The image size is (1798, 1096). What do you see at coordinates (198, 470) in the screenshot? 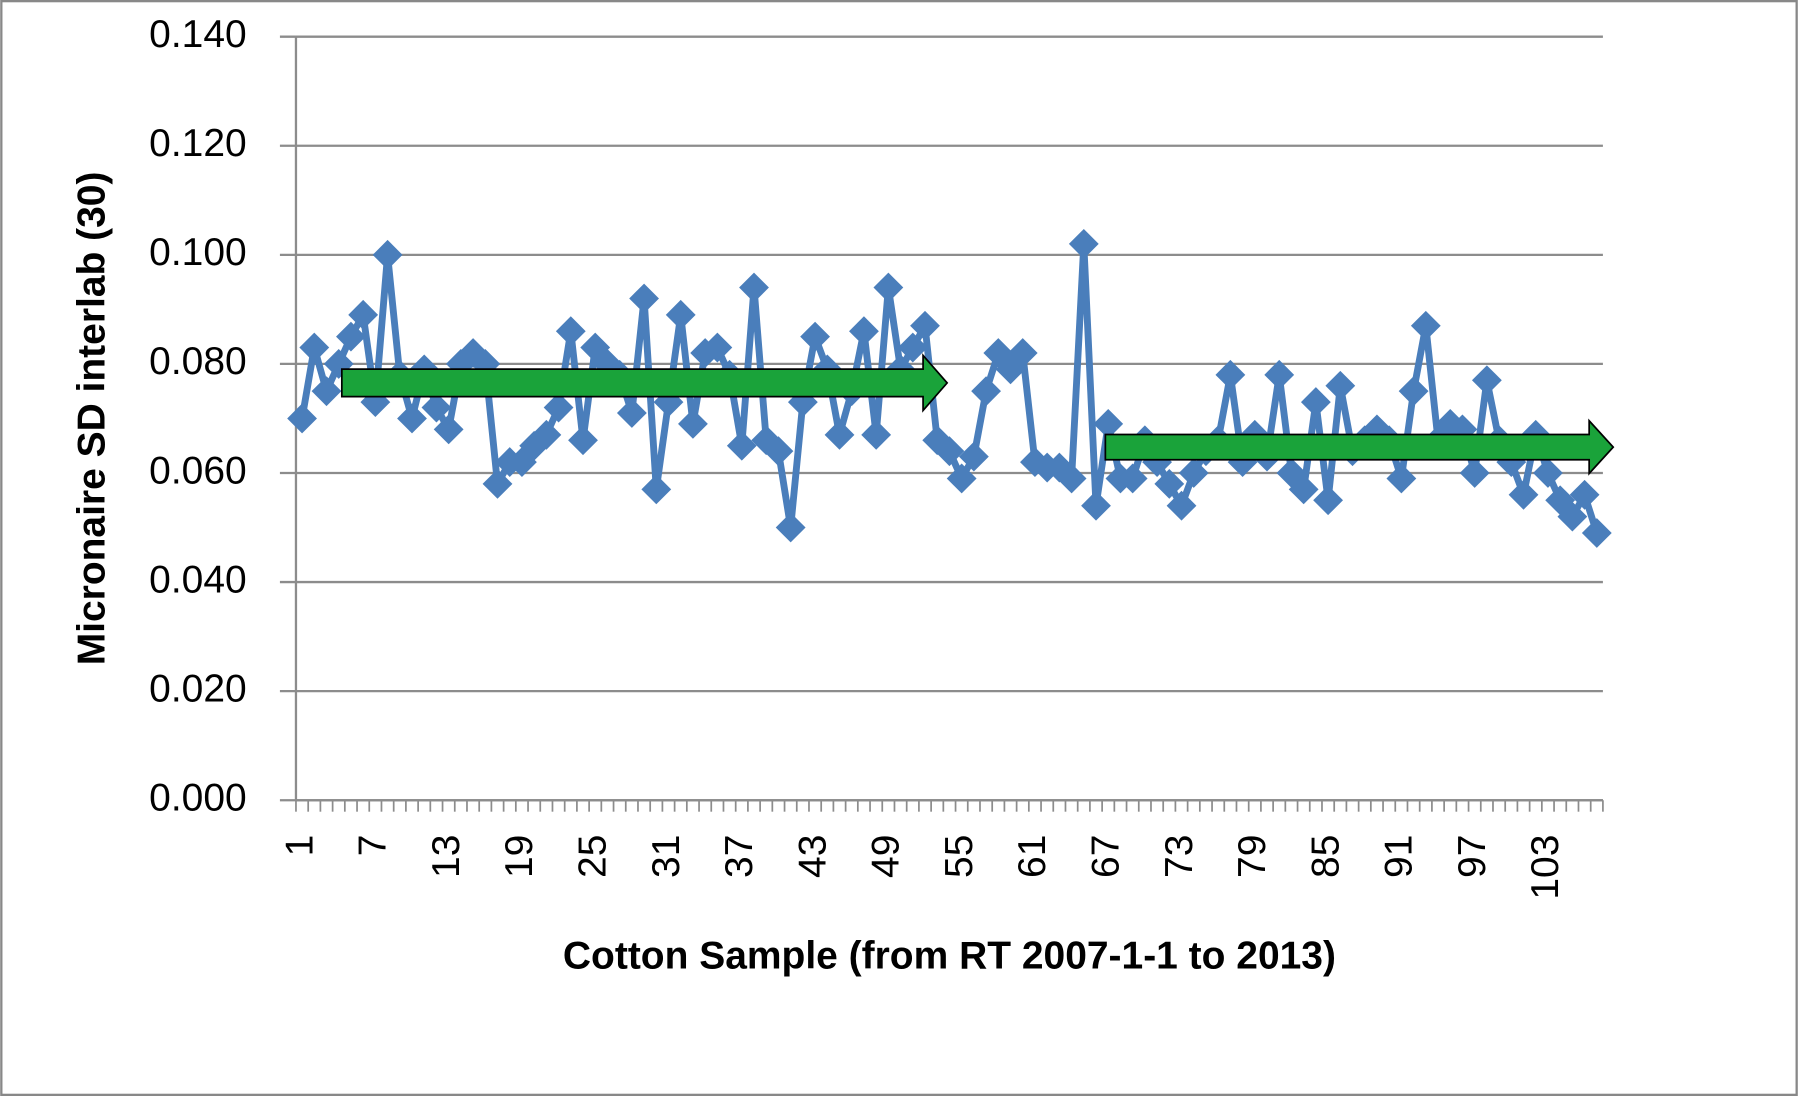
I see `y-tick-label: 0.060` at bounding box center [198, 470].